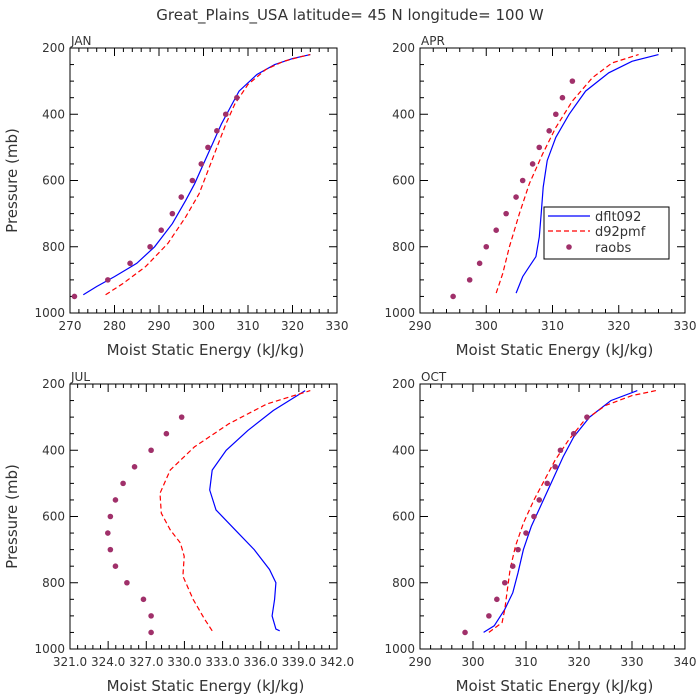  What do you see at coordinates (337, 662) in the screenshot?
I see `jul-xtick-label: 342.0` at bounding box center [337, 662].